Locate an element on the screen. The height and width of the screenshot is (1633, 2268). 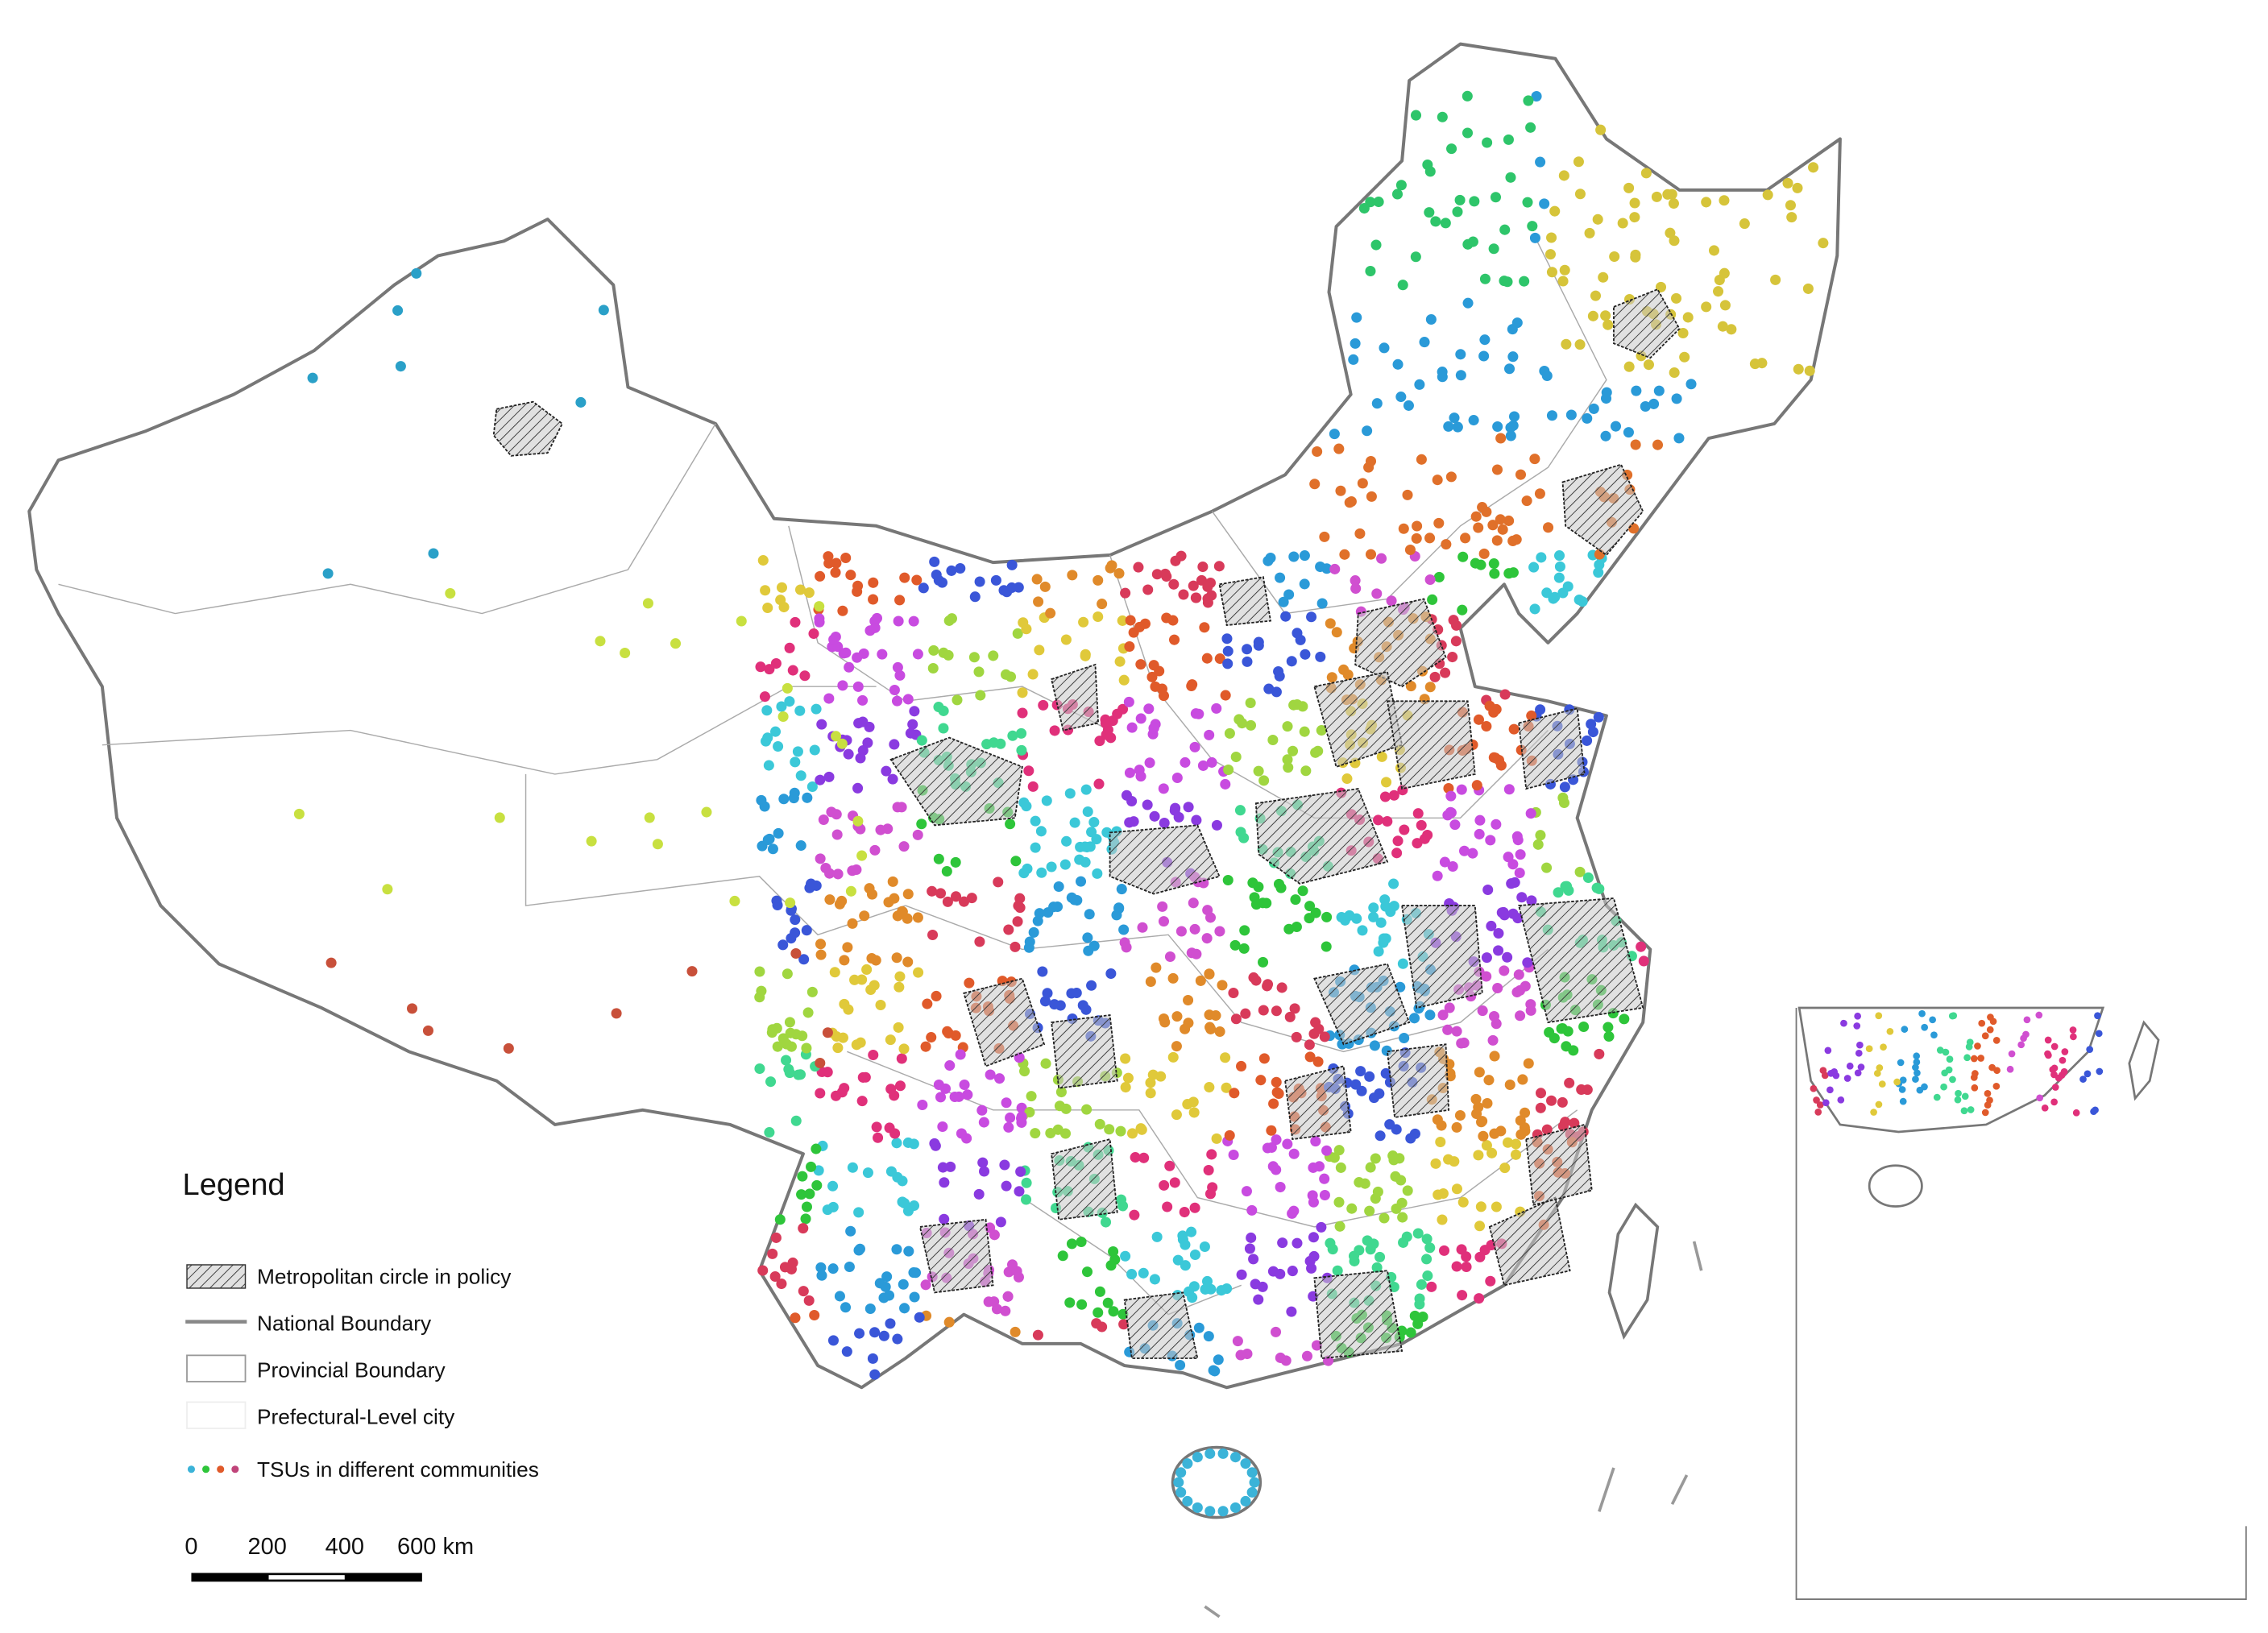
scale-bar: 0 200 400 600 km is located at coordinates (329, 1558).